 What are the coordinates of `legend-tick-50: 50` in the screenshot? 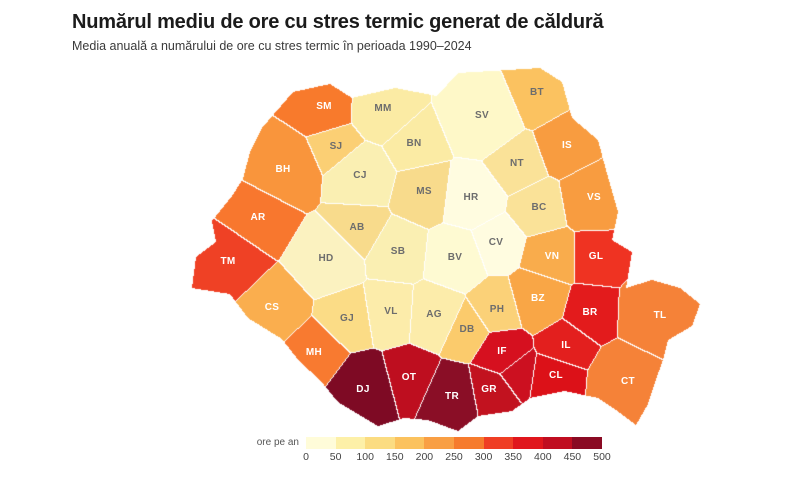 It's located at (335, 457).